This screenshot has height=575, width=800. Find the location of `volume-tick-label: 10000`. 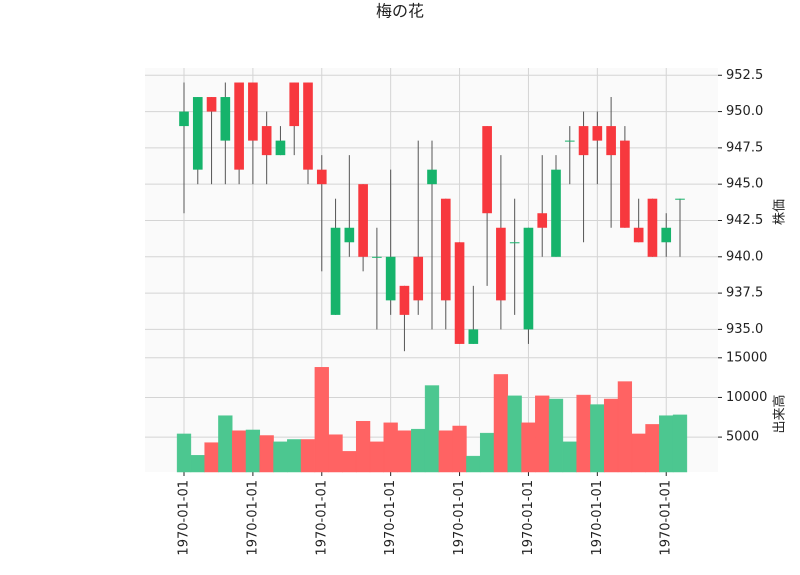

volume-tick-label: 10000 is located at coordinates (746, 397).